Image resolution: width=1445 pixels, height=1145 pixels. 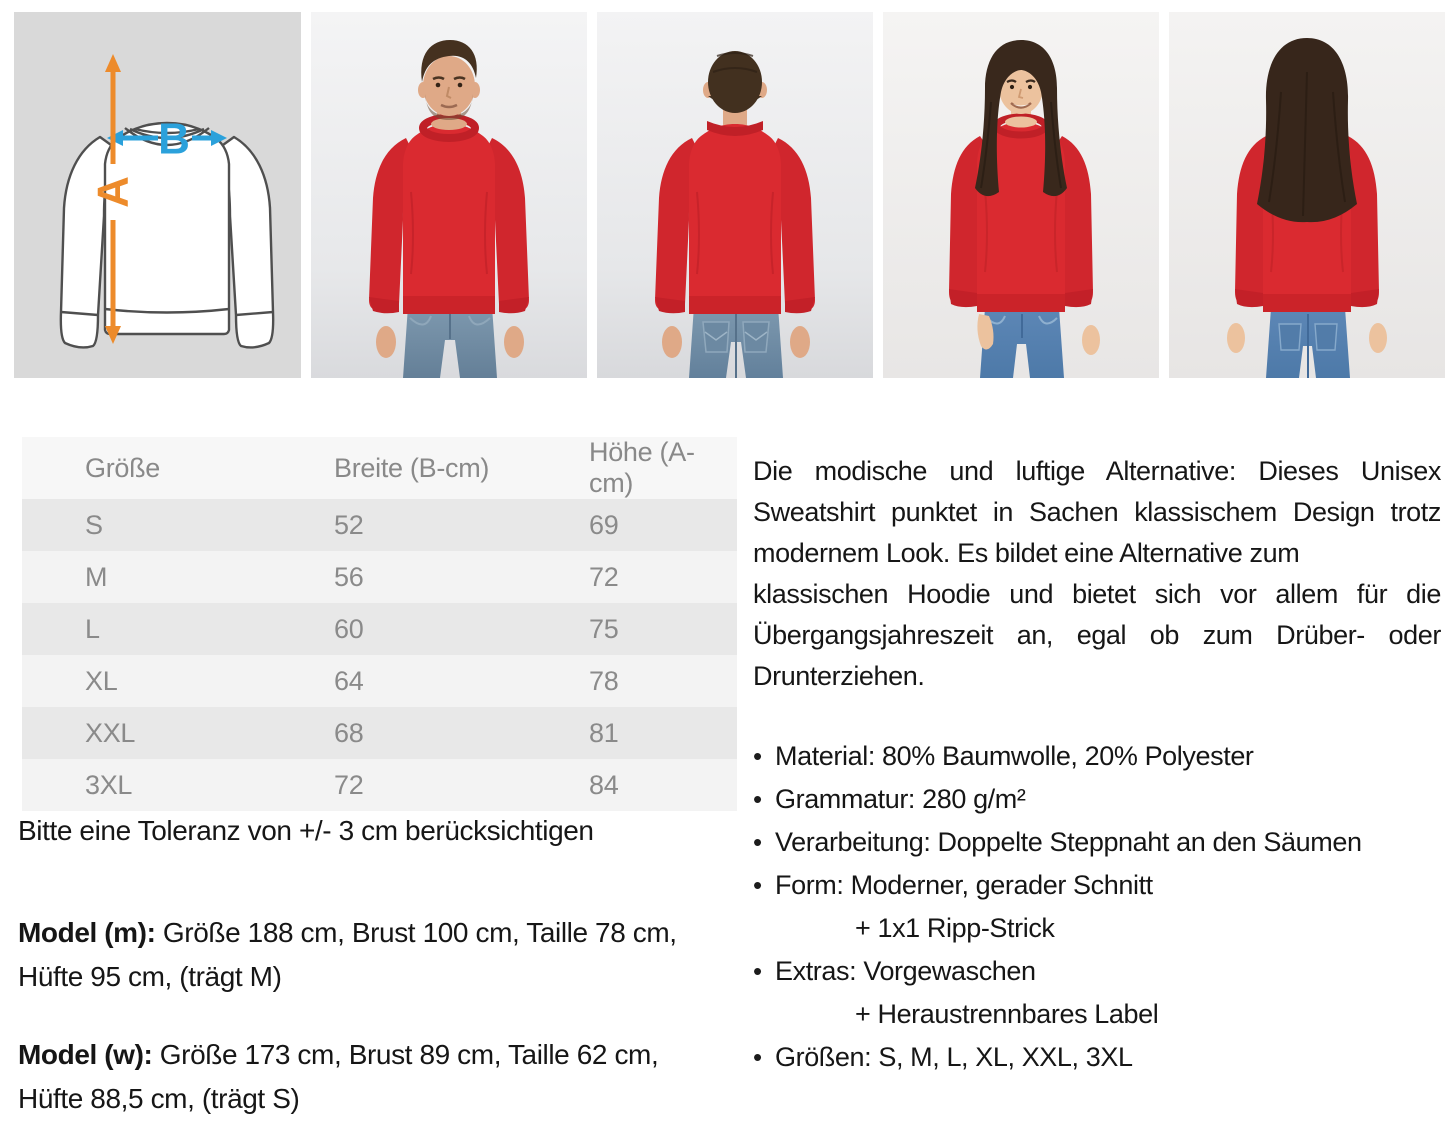 I want to click on product-description: Die modische und luftige Alternative, so click(x=1097, y=574).